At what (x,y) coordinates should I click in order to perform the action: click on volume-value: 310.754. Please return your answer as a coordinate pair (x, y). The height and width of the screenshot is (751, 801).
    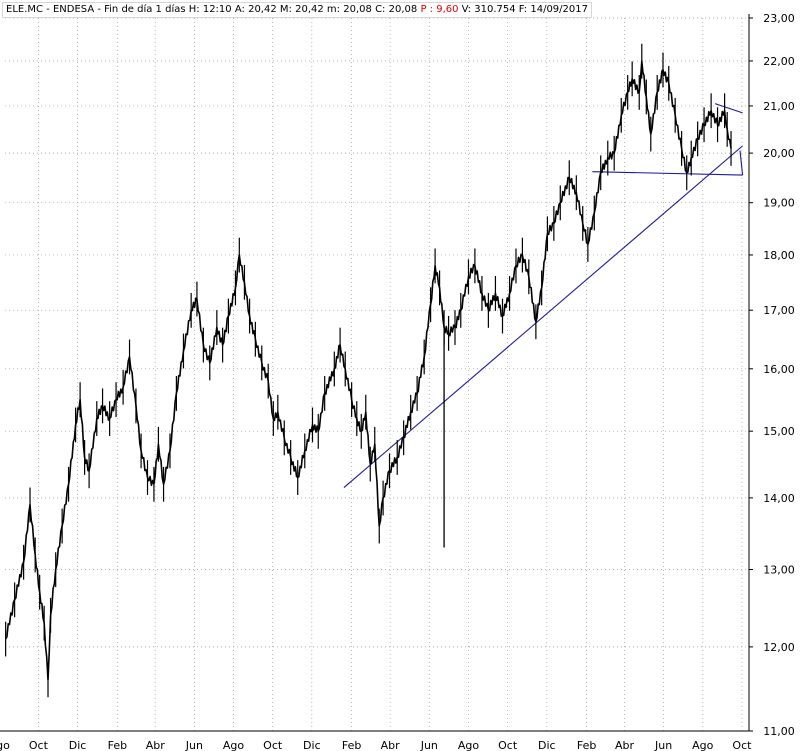
    Looking at the image, I should click on (495, 9).